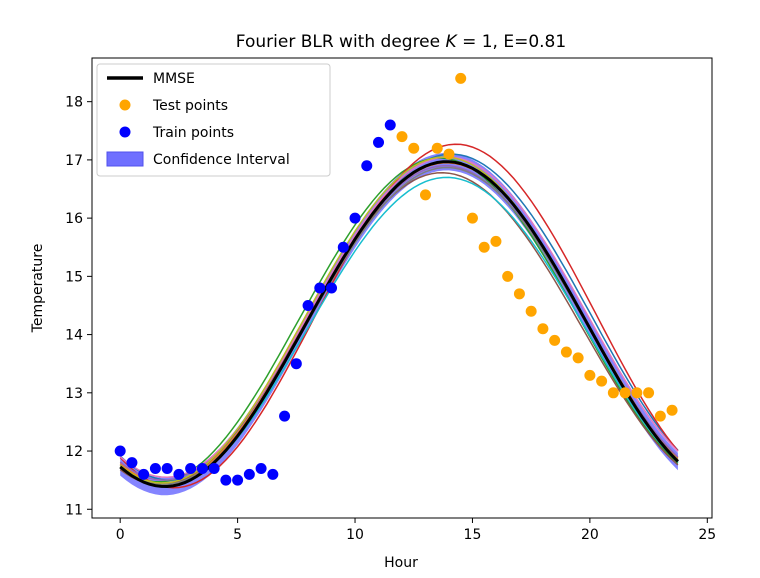 The image size is (760, 578). I want to click on x-tick-label: 15, so click(473, 535).